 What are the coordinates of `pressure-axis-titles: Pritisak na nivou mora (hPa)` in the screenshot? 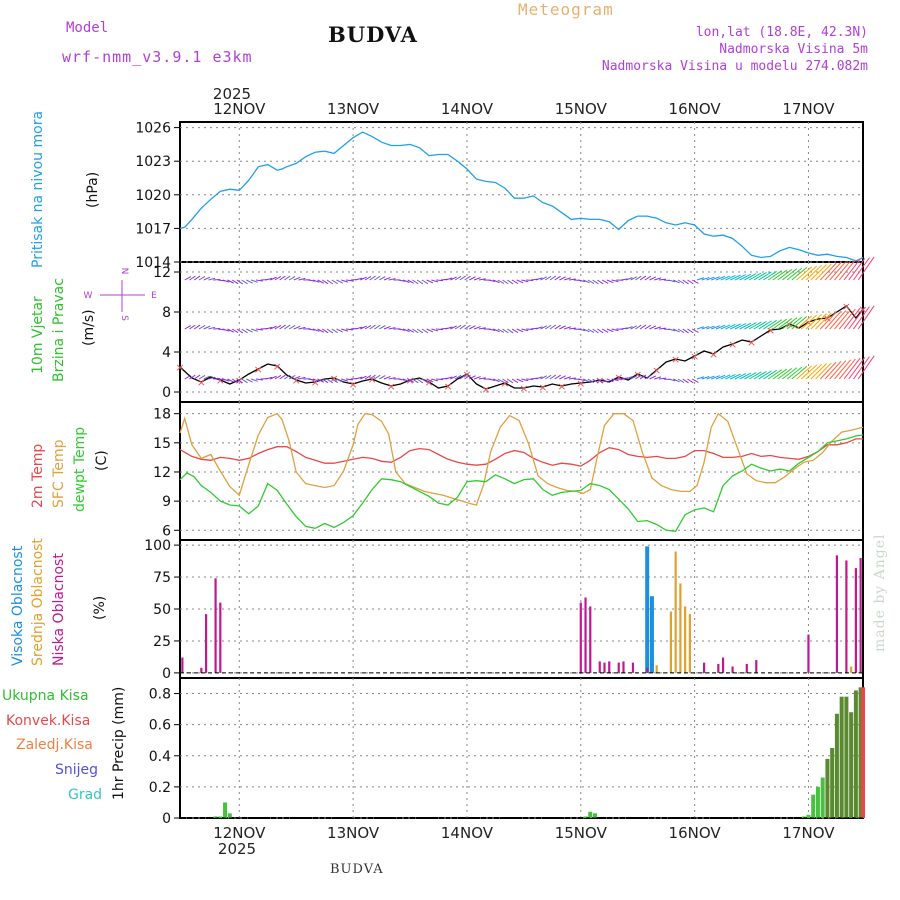 It's located at (65, 189).